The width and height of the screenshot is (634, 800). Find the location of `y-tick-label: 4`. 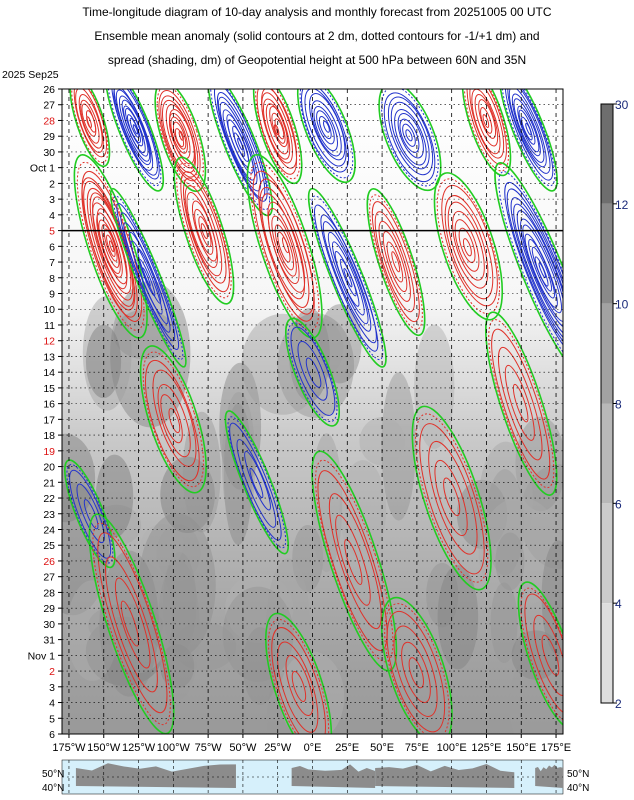

y-tick-label: 4 is located at coordinates (52, 216).